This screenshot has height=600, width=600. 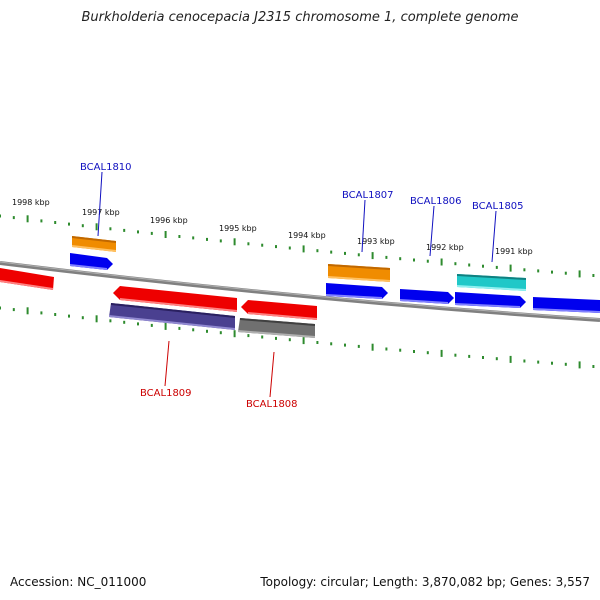 What do you see at coordinates (363, 226) in the screenshot?
I see `leader-line-bcal1807` at bounding box center [363, 226].